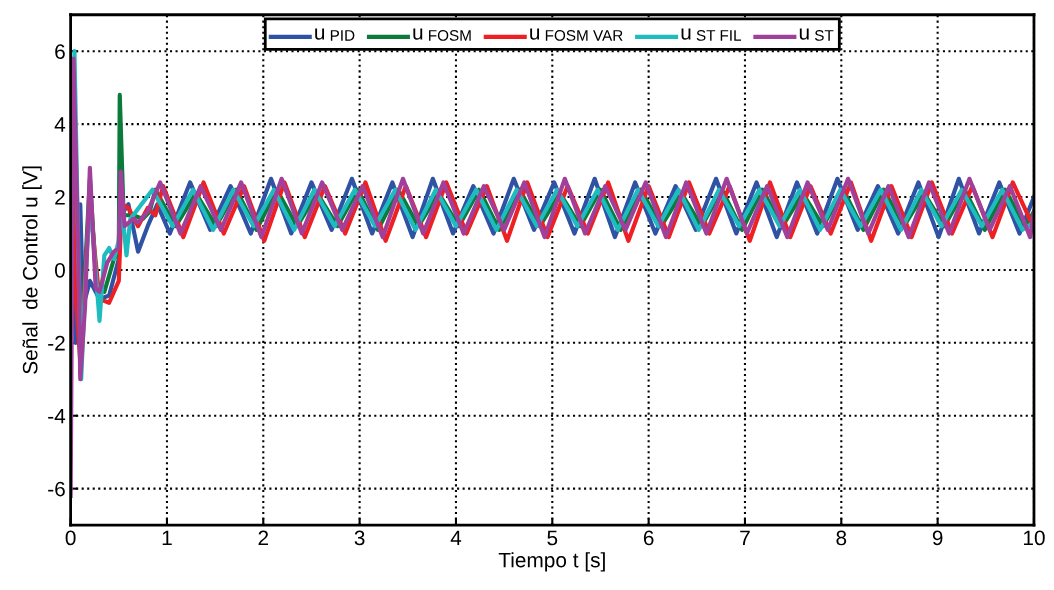 The image size is (1054, 590). What do you see at coordinates (32, 270) in the screenshot?
I see `y-axis-title: Señal de Control u [V]` at bounding box center [32, 270].